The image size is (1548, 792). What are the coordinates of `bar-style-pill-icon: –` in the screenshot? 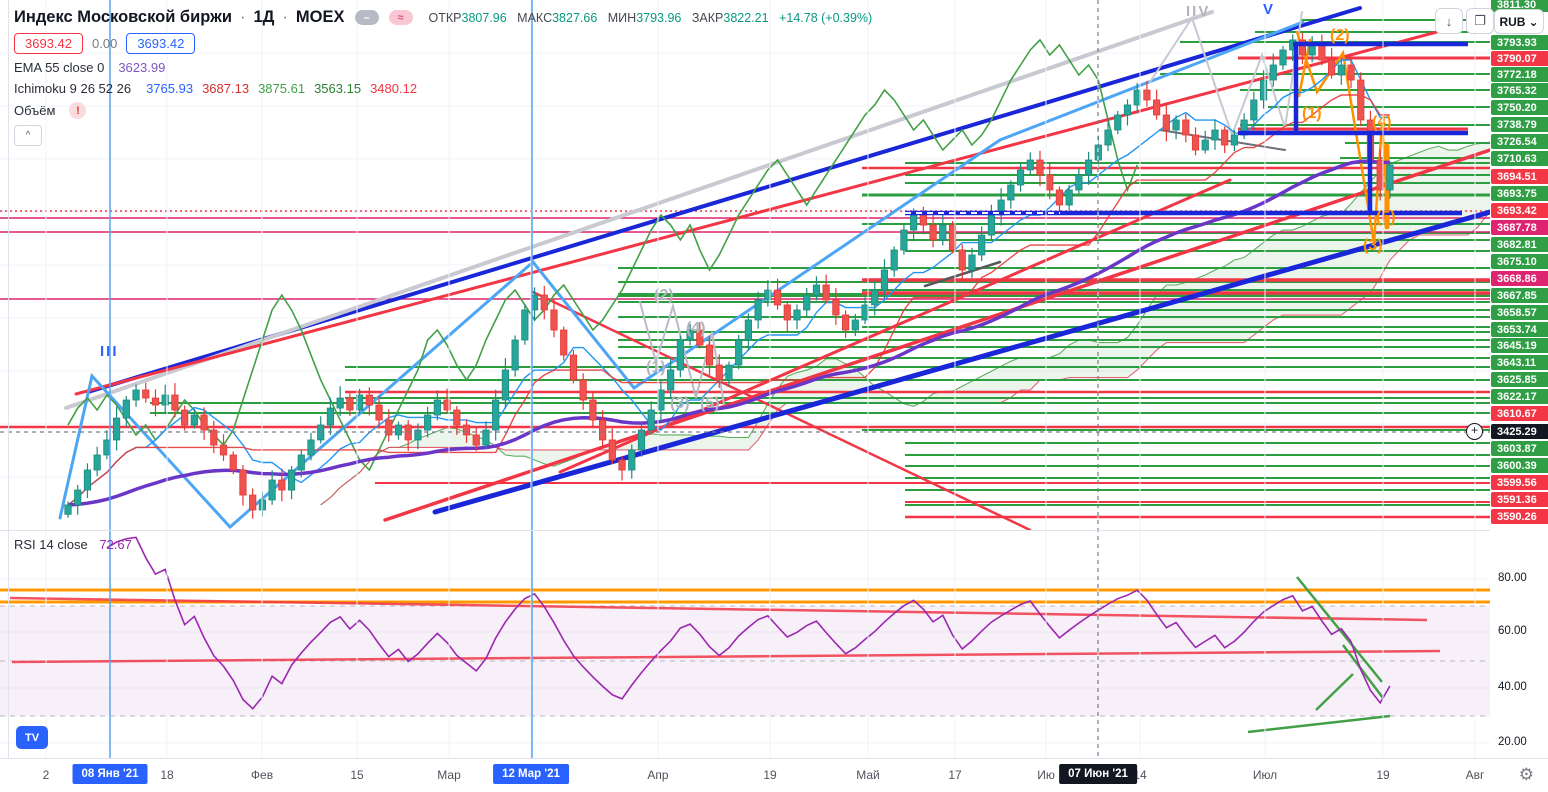 It's located at (366, 17).